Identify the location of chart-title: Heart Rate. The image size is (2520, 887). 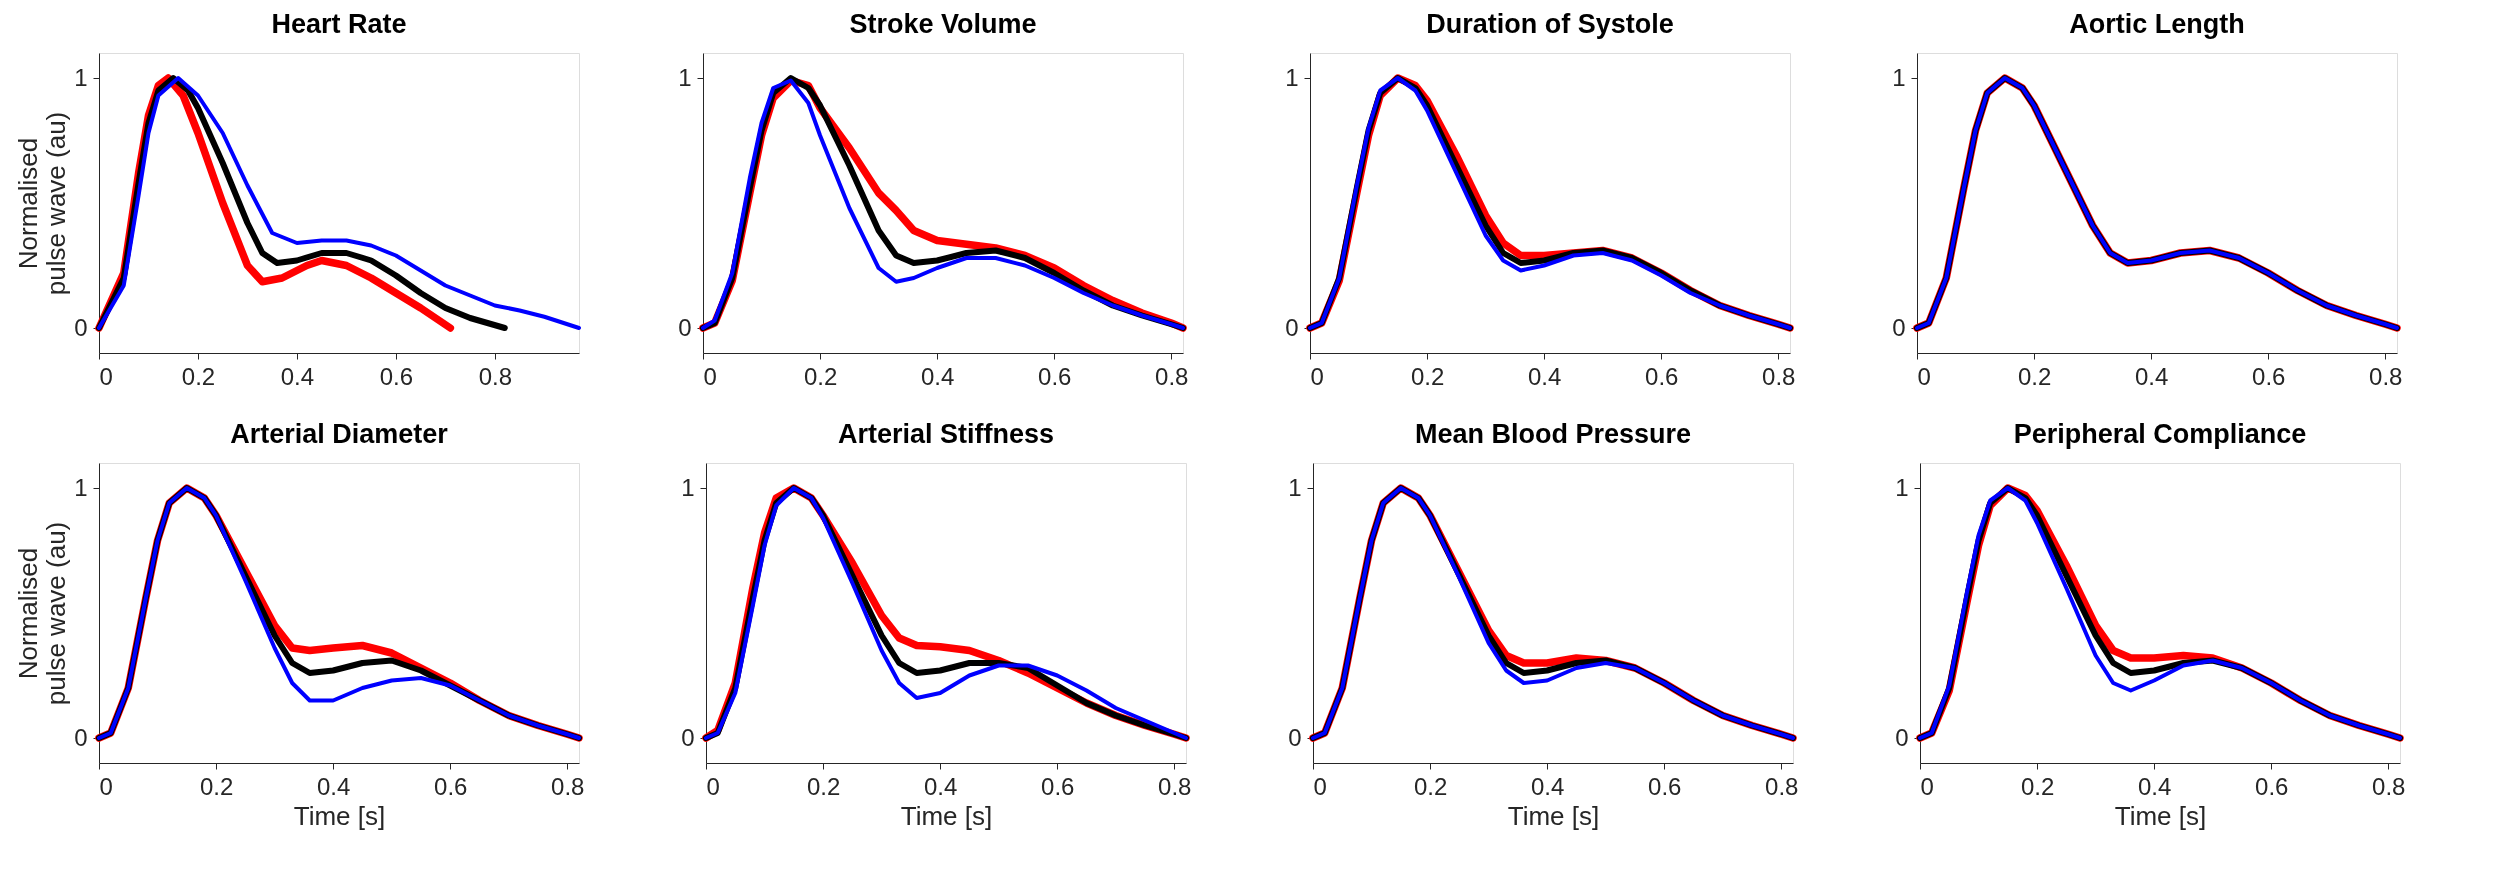
(339, 24).